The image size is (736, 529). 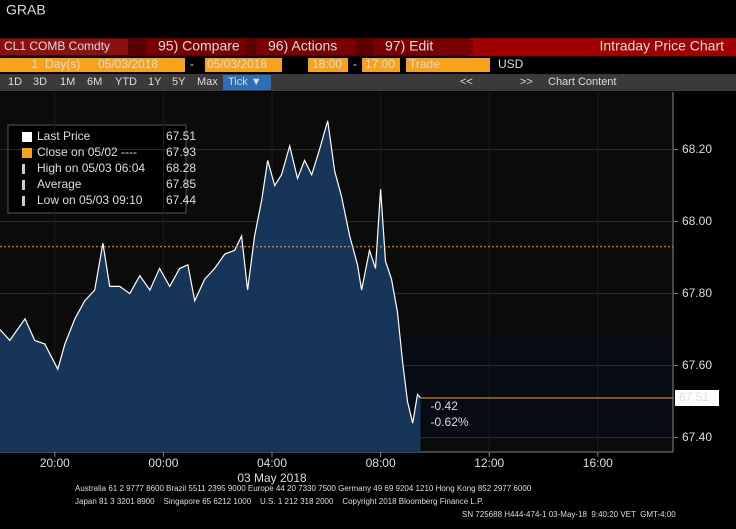 I want to click on range-text: Day(s), so click(x=62, y=64).